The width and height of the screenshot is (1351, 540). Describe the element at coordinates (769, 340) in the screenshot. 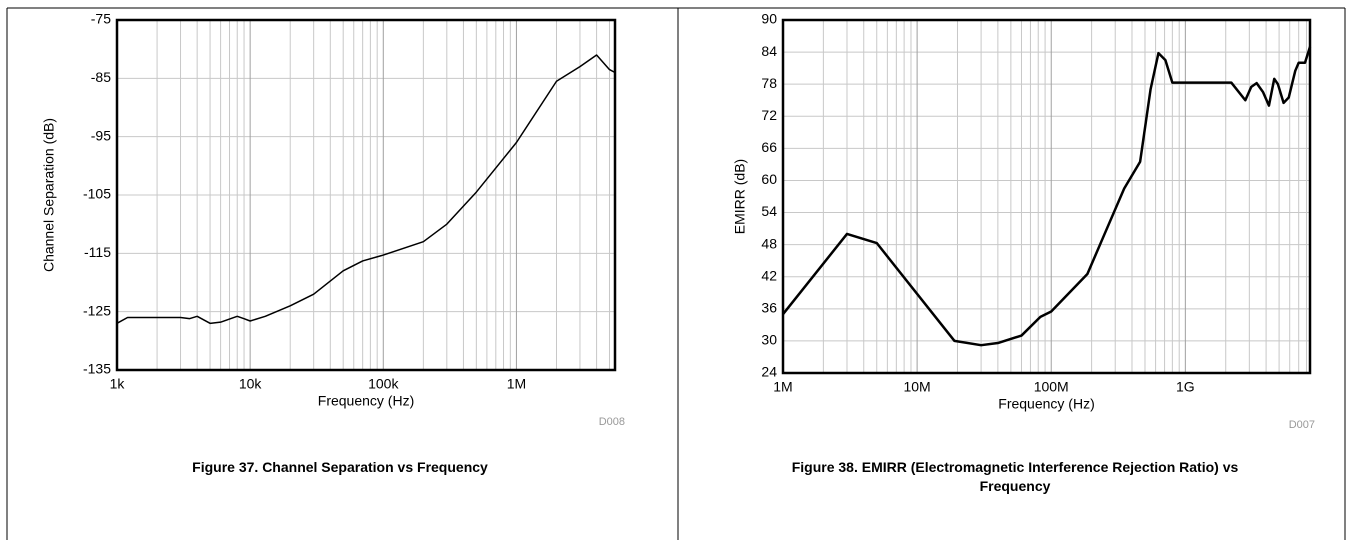

I see `y-tick-label: 30` at that location.